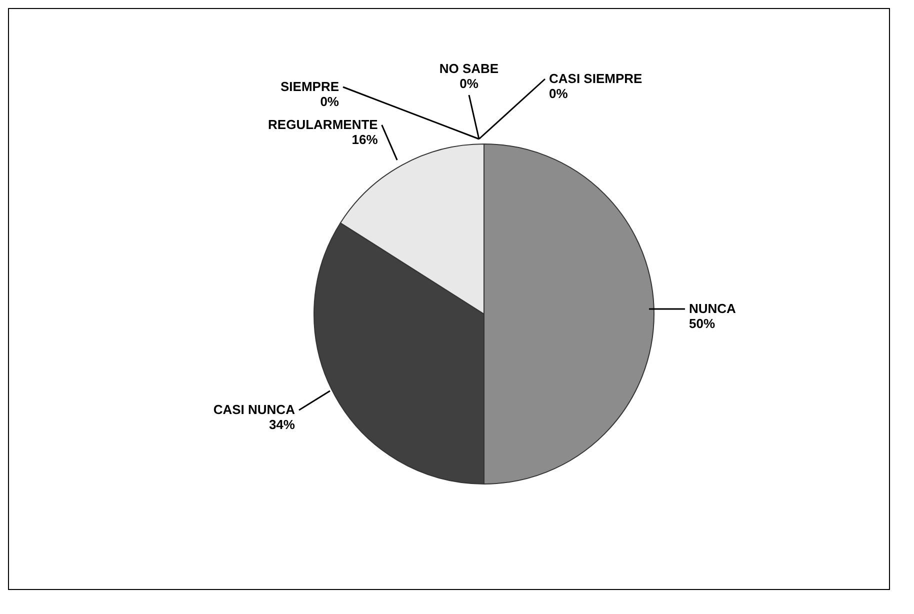 This screenshot has width=914, height=614. I want to click on data-label: 16%, so click(365, 139).